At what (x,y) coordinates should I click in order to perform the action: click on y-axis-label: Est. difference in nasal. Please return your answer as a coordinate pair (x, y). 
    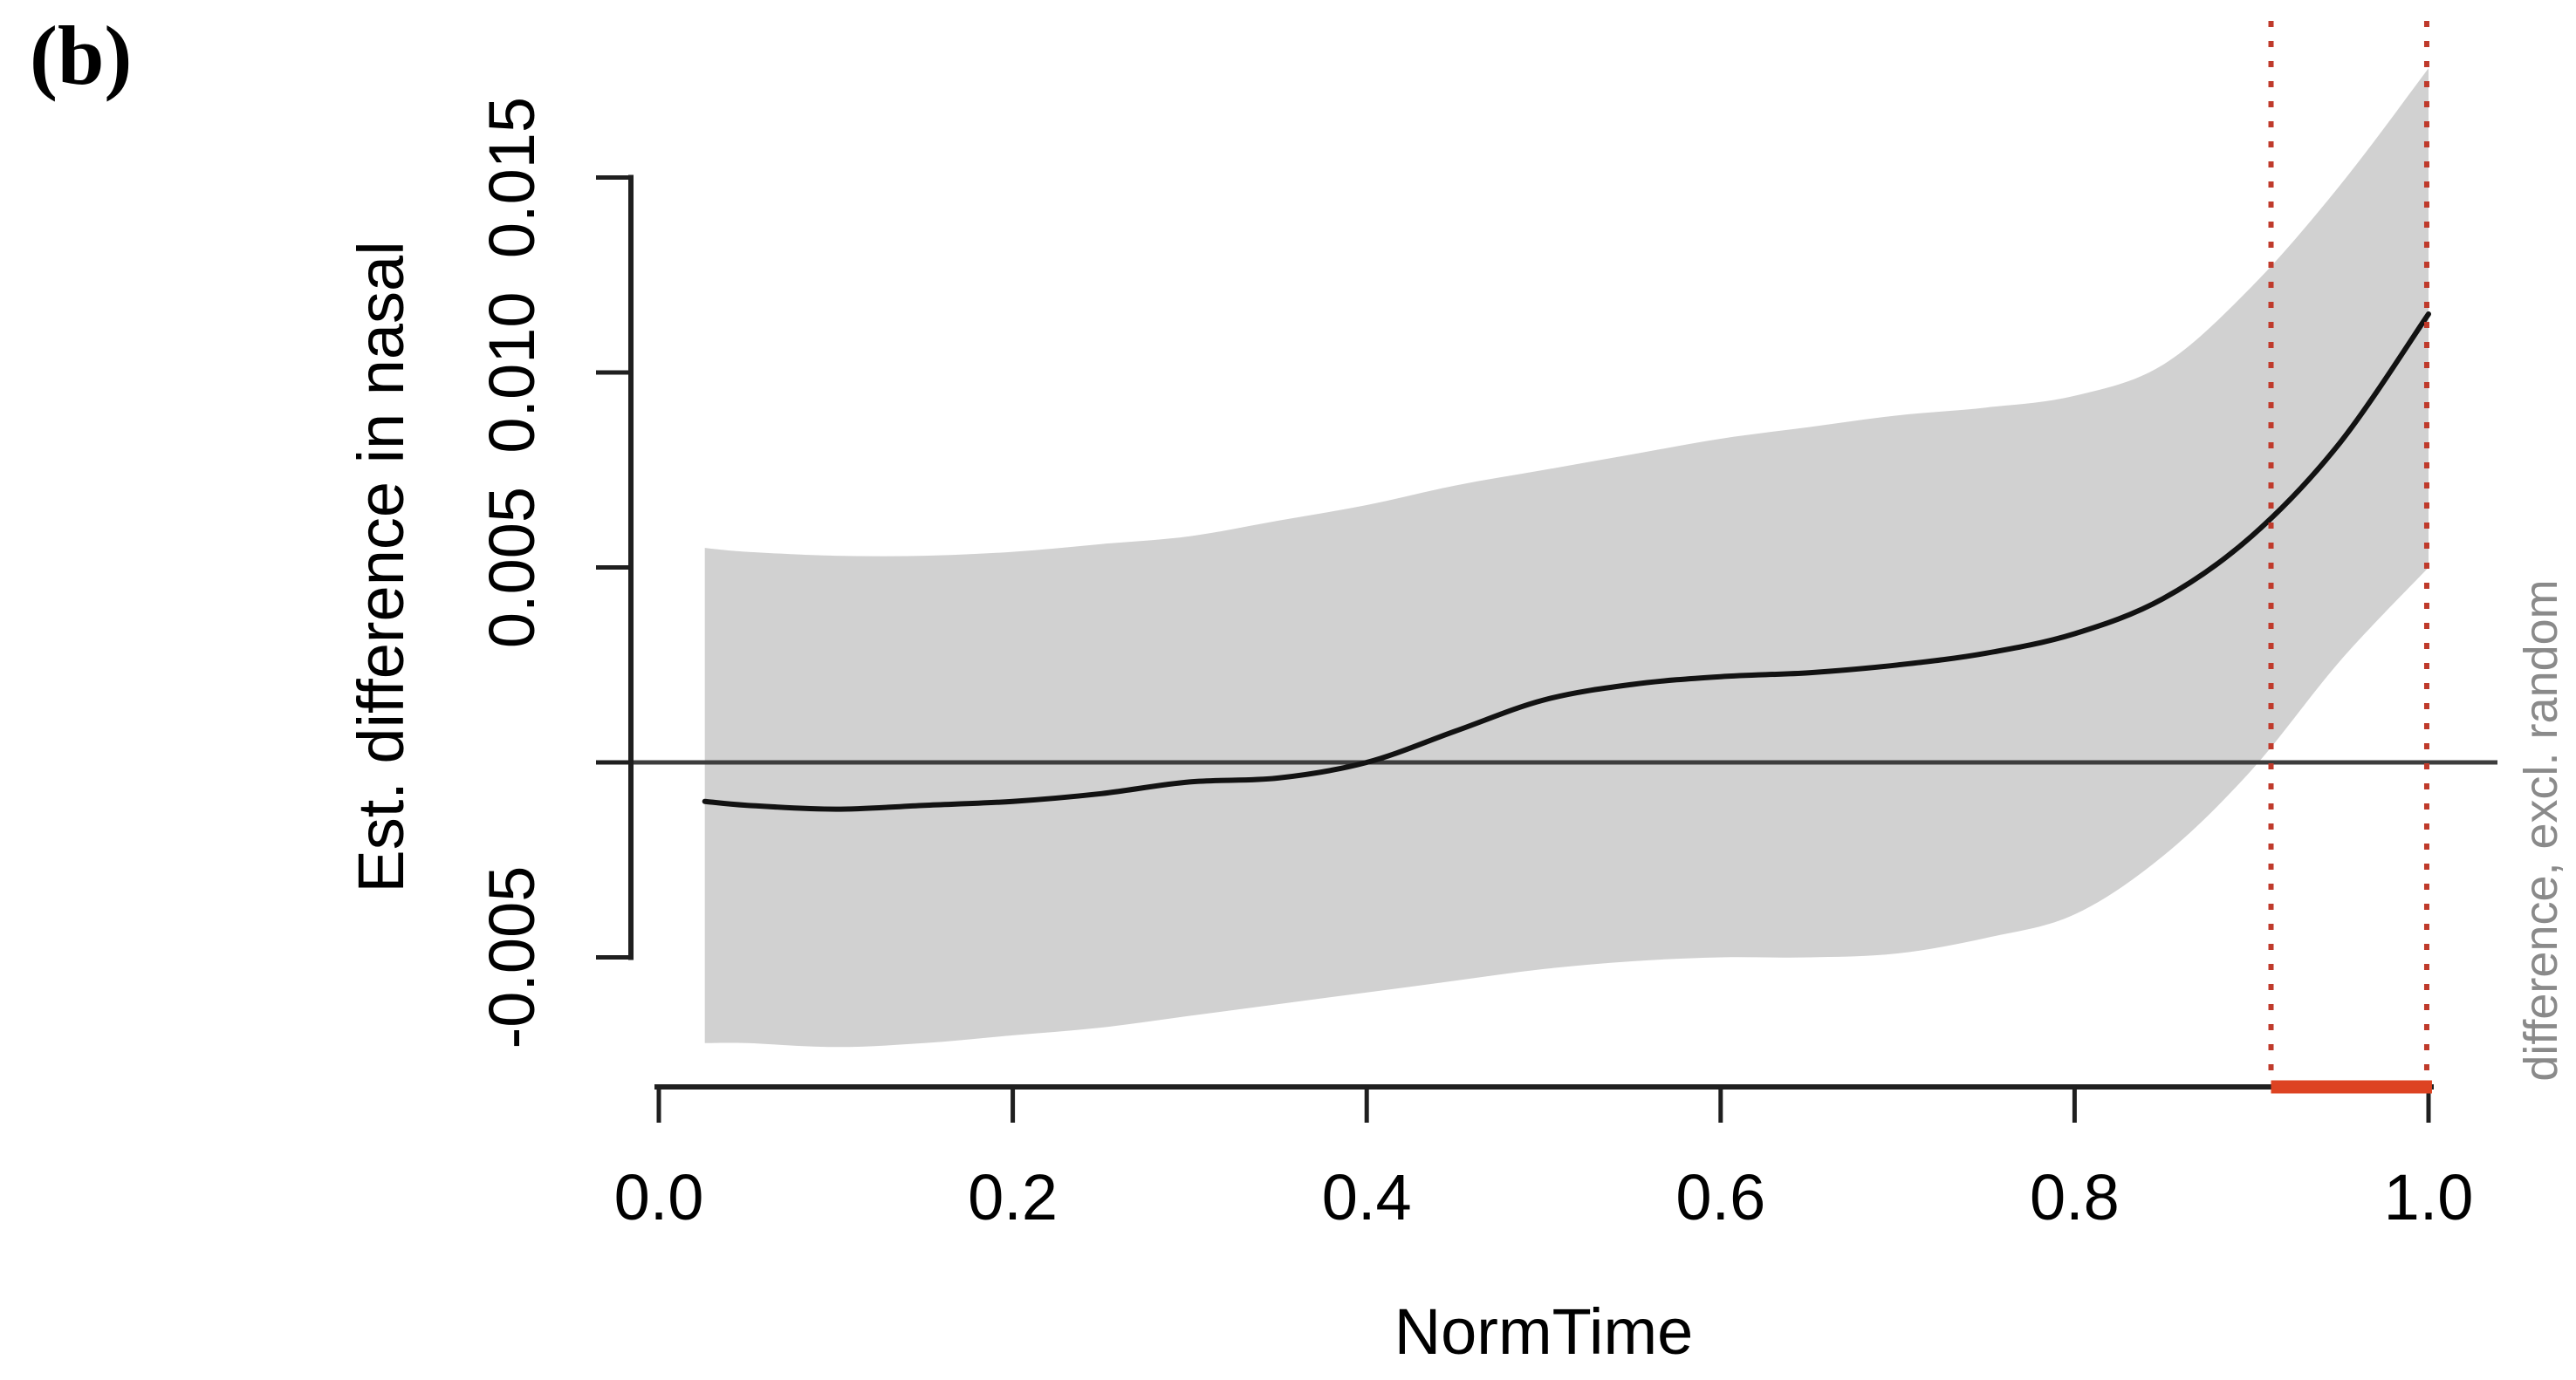
    Looking at the image, I should click on (381, 566).